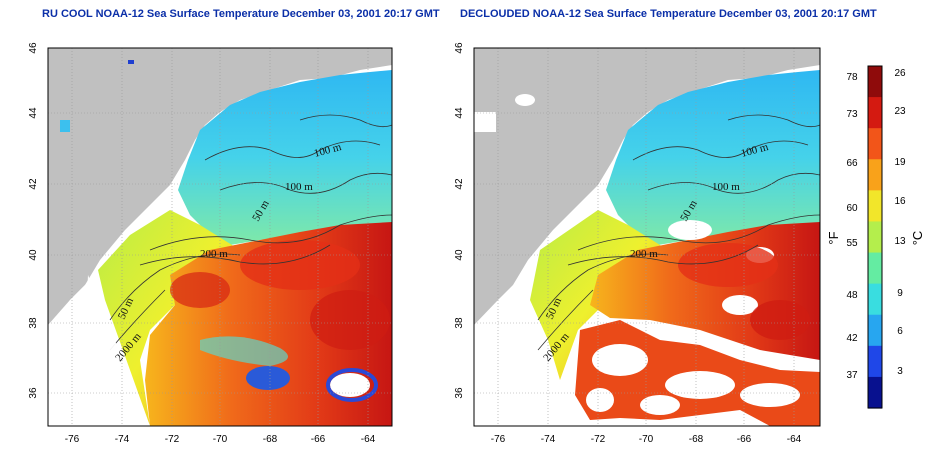 The image size is (950, 475). Describe the element at coordinates (917, 238) in the screenshot. I see `celsius-label: °C` at that location.